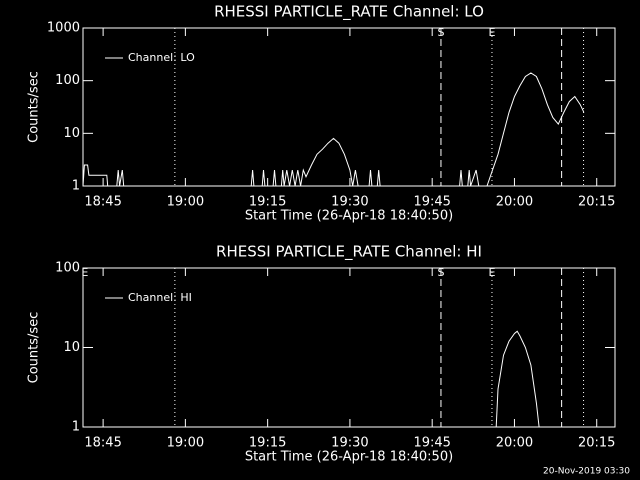 The width and height of the screenshot is (640, 480). Describe the element at coordinates (63, 28) in the screenshot. I see `y-tick-label: 1000` at that location.